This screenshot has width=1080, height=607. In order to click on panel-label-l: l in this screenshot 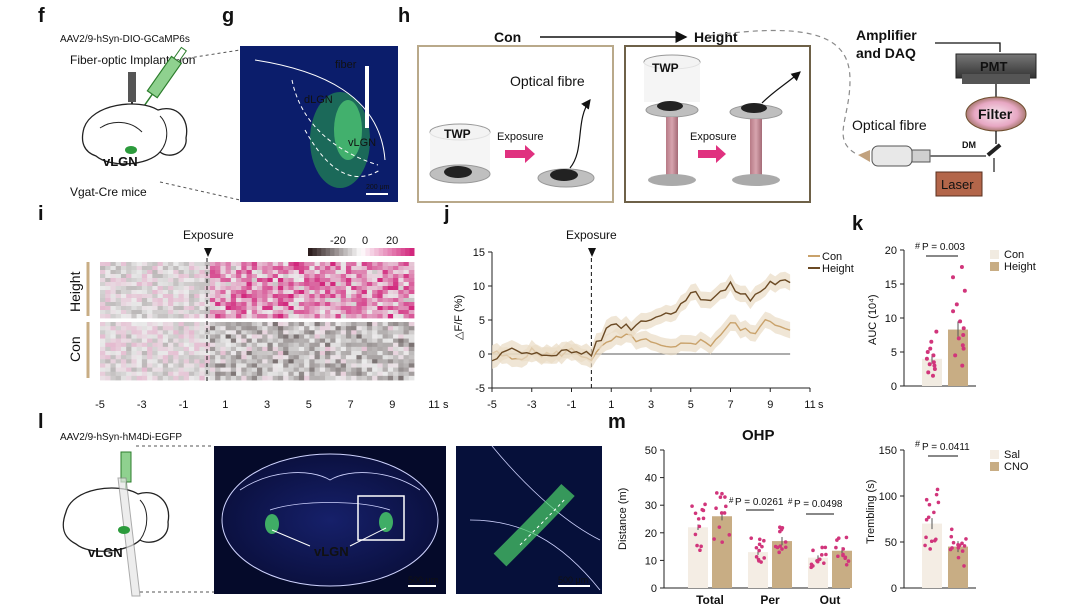, I will do `click(41, 422)`.